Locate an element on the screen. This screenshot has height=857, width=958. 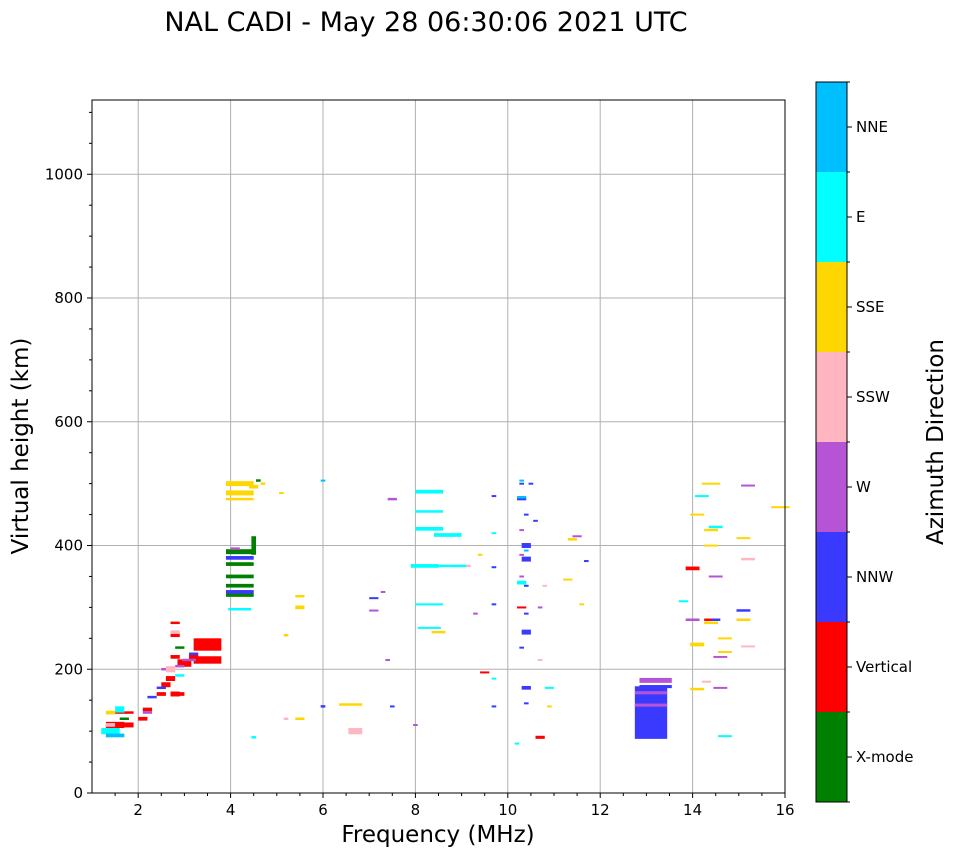
colorbar-label-sse: SSE is located at coordinates (870, 307).